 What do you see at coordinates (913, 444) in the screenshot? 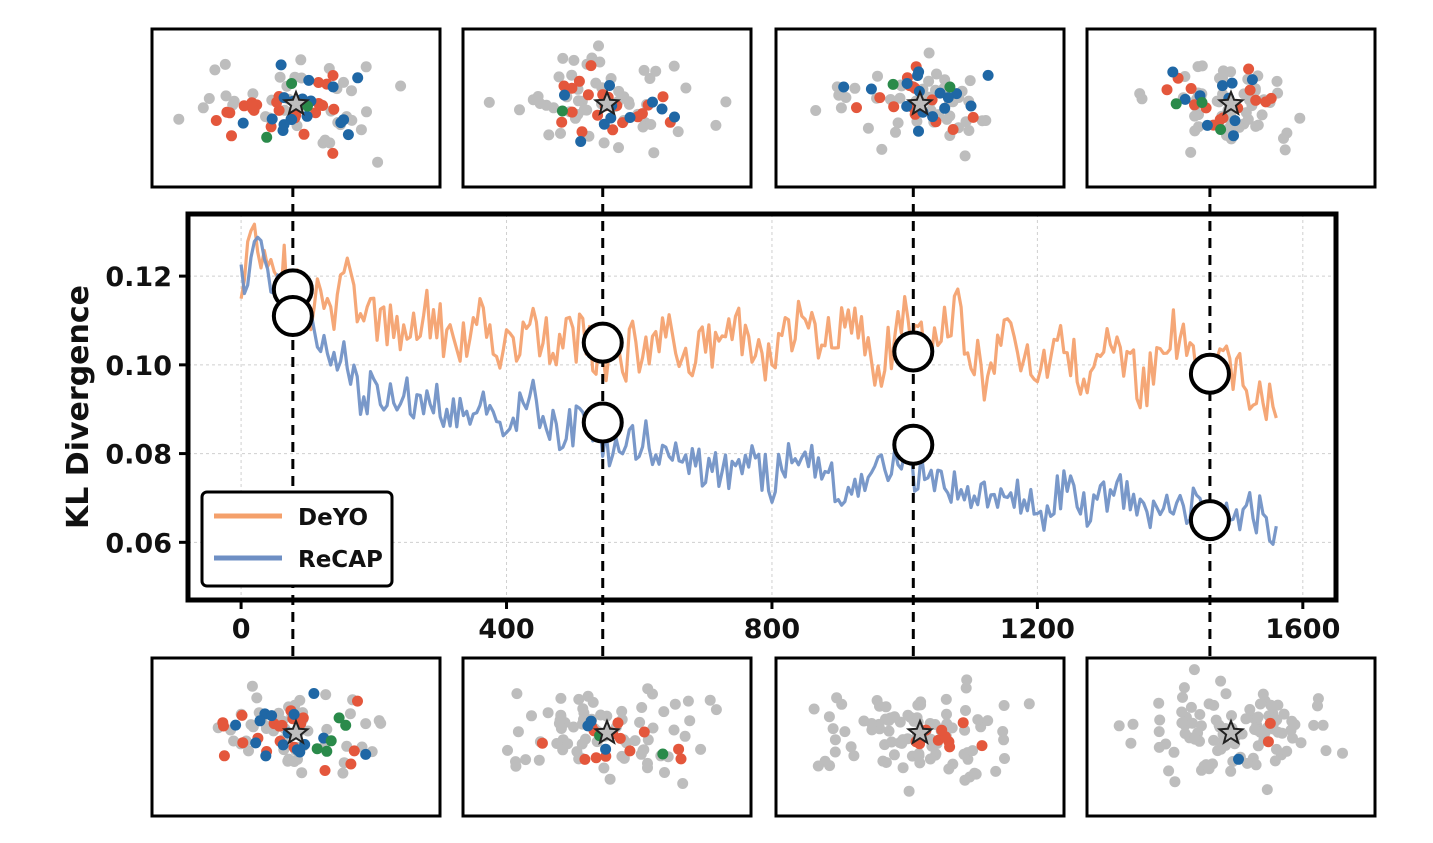
I see `highlight-marker-2-recap` at bounding box center [913, 444].